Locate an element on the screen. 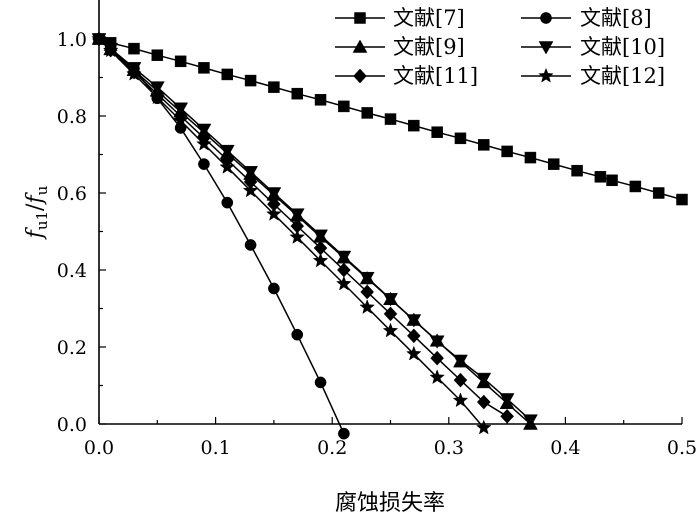  x-tick-label: 0.4 is located at coordinates (565, 448).